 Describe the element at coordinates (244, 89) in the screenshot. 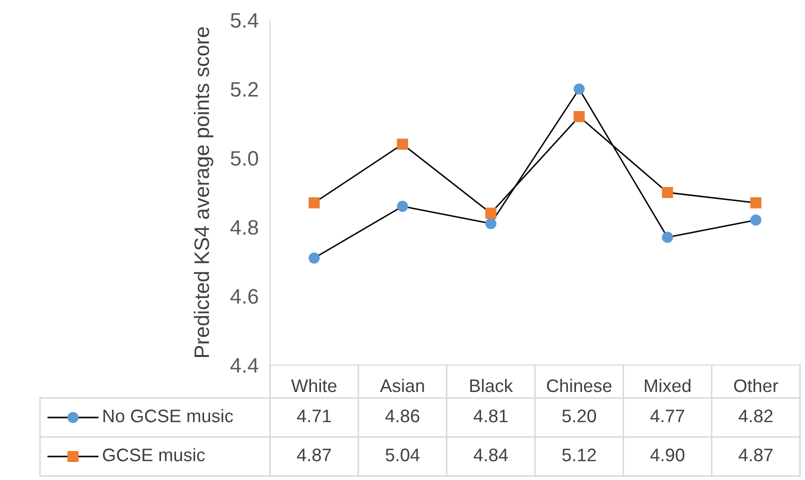

I see `y-tick-label: 5.2` at that location.